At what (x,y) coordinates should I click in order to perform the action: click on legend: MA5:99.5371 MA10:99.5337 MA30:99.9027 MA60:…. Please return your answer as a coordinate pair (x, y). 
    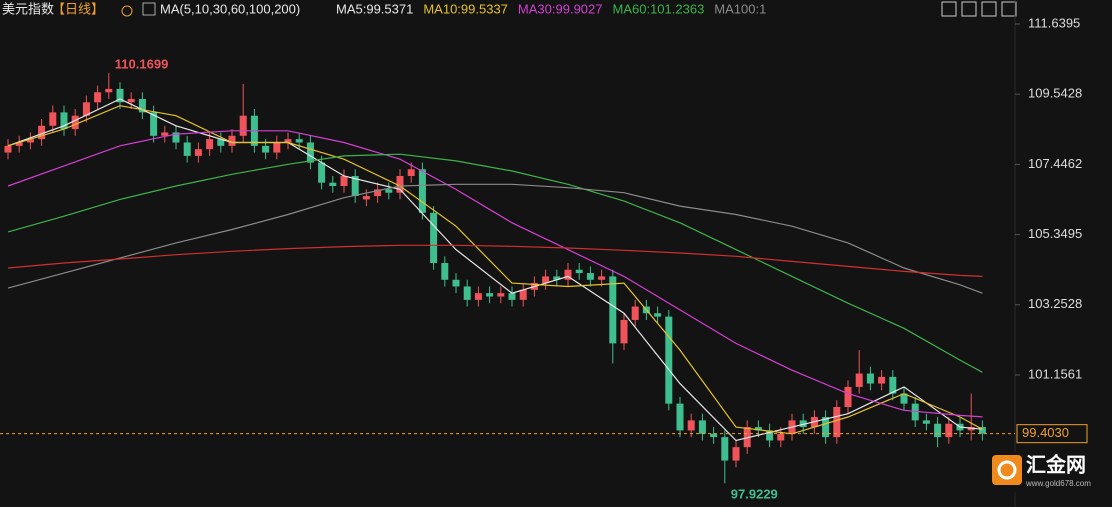
    Looking at the image, I should click on (551, 8).